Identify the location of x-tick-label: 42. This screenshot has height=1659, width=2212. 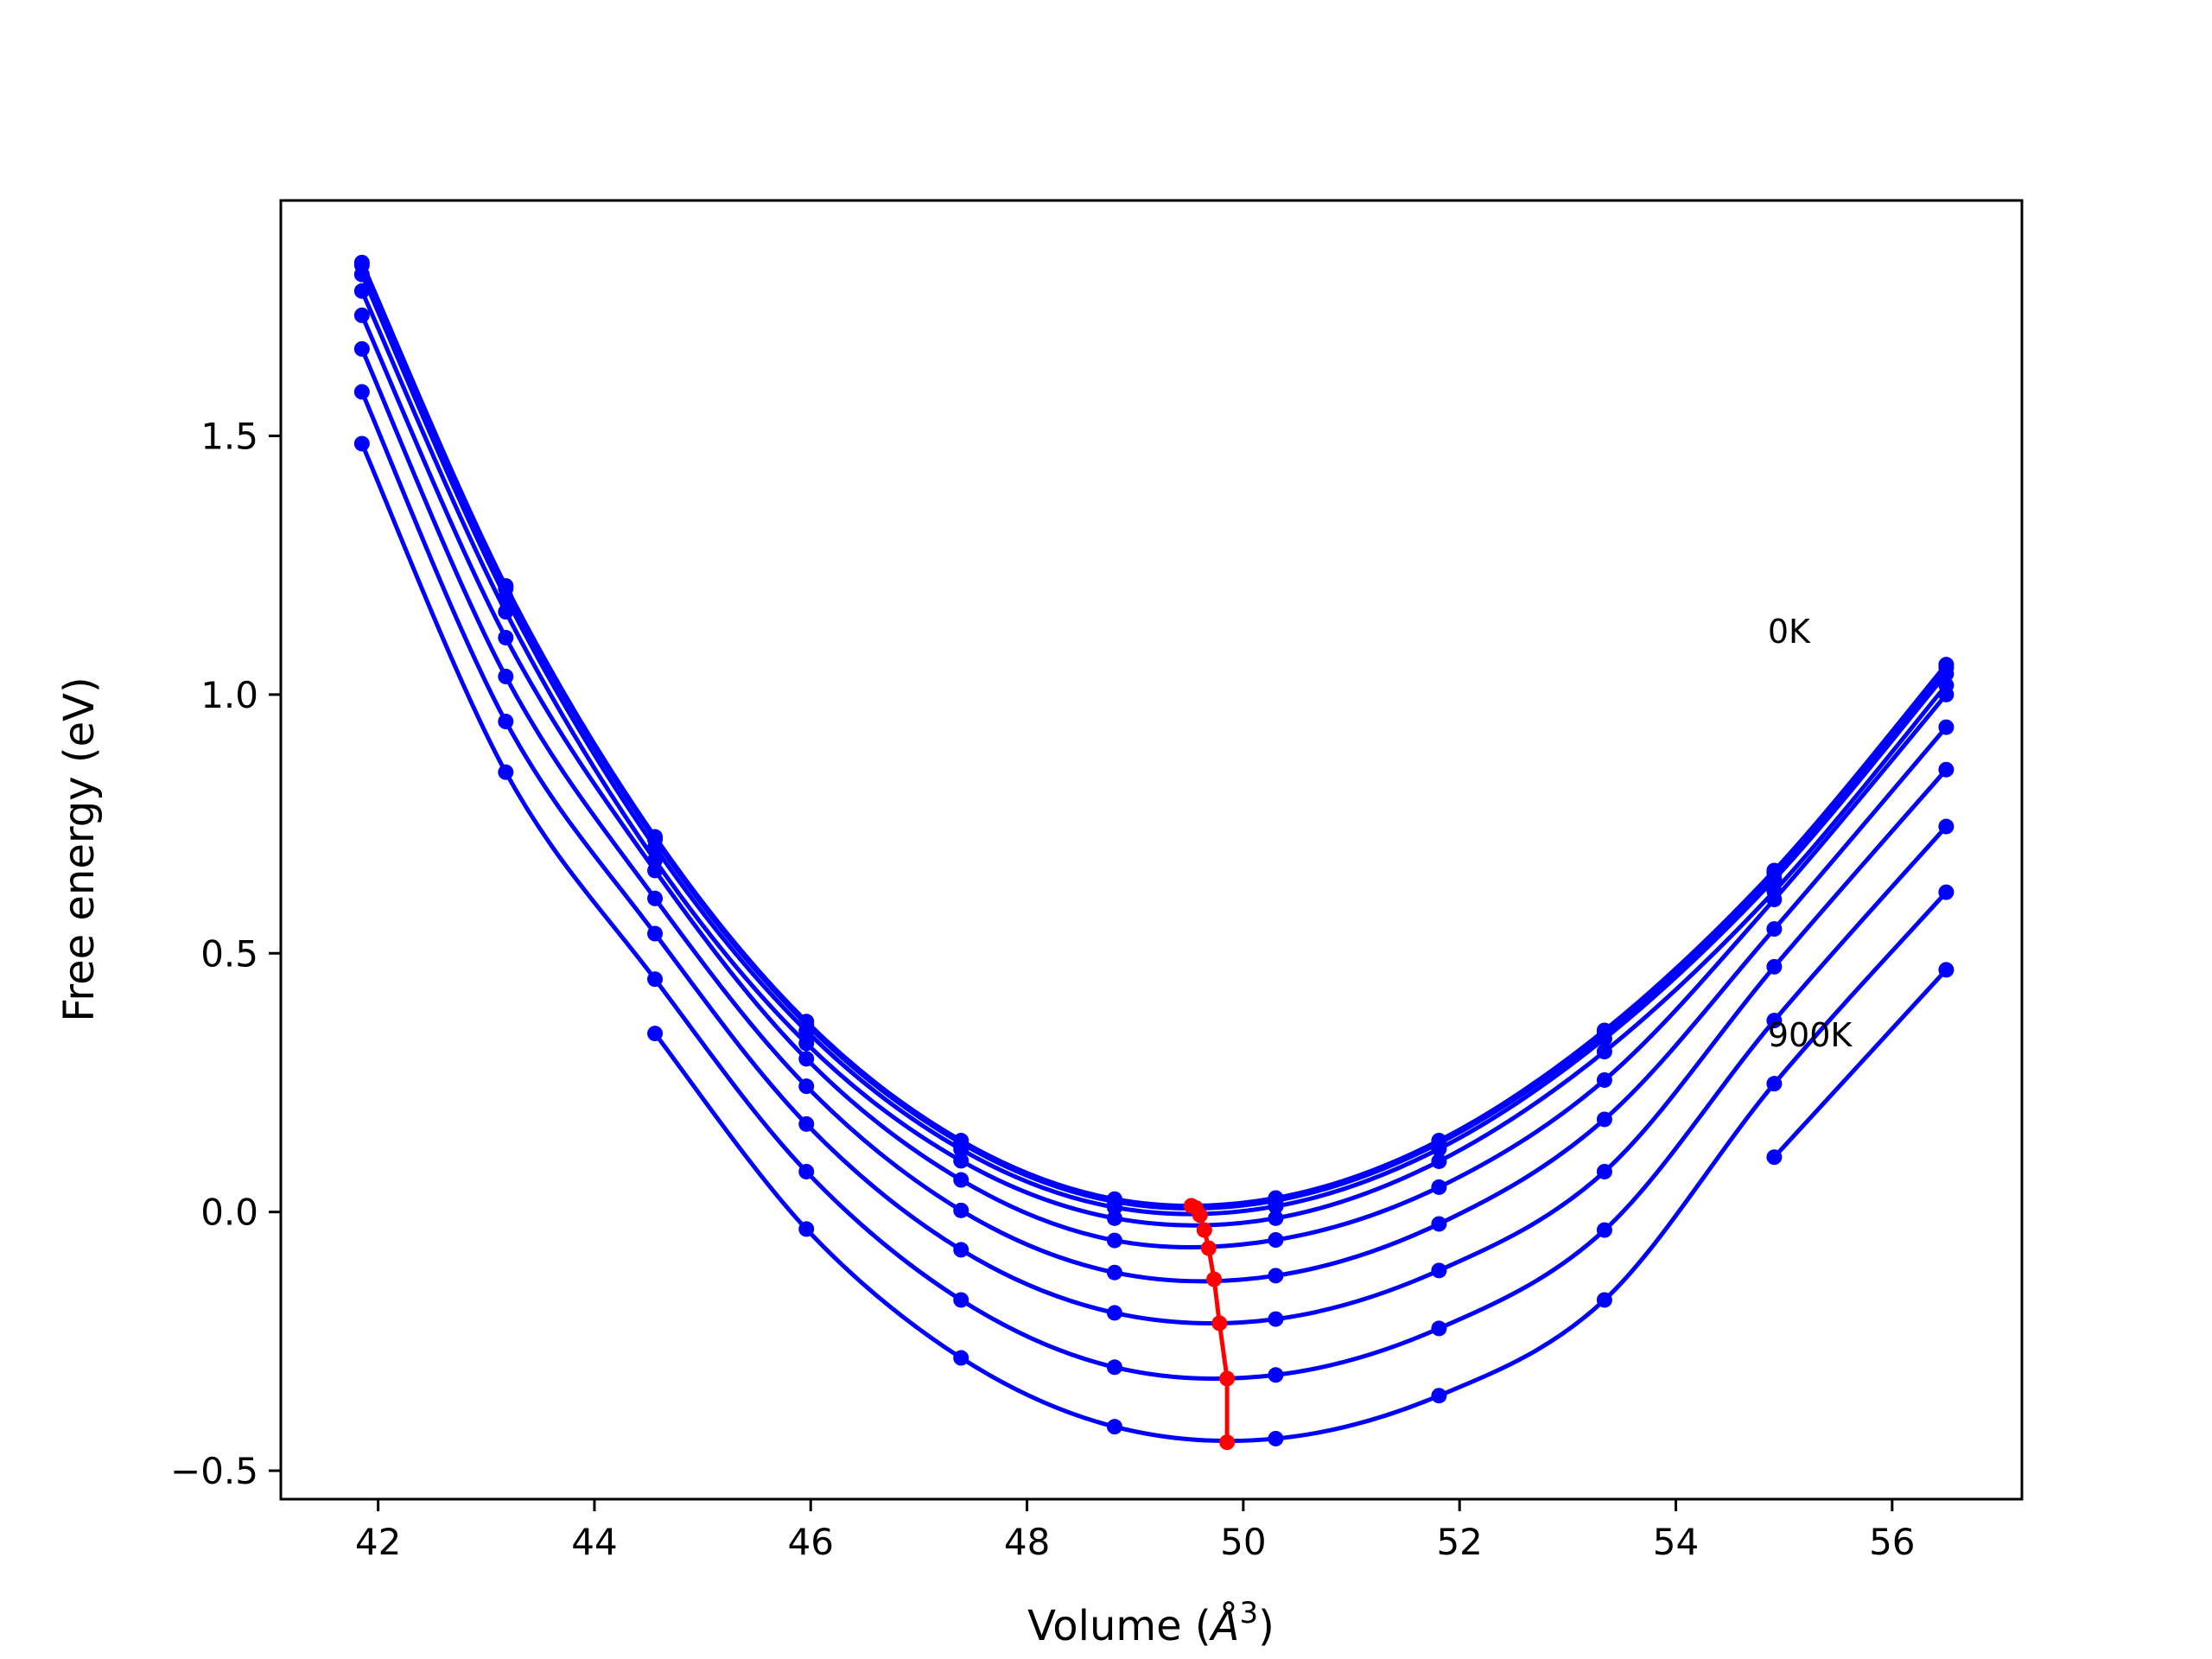
(378, 1542).